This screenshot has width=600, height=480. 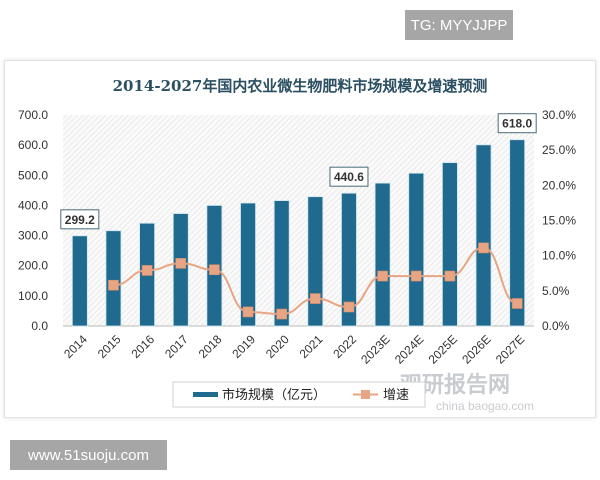 What do you see at coordinates (556, 326) in the screenshot?
I see `right-axis-tick: 0.0%` at bounding box center [556, 326].